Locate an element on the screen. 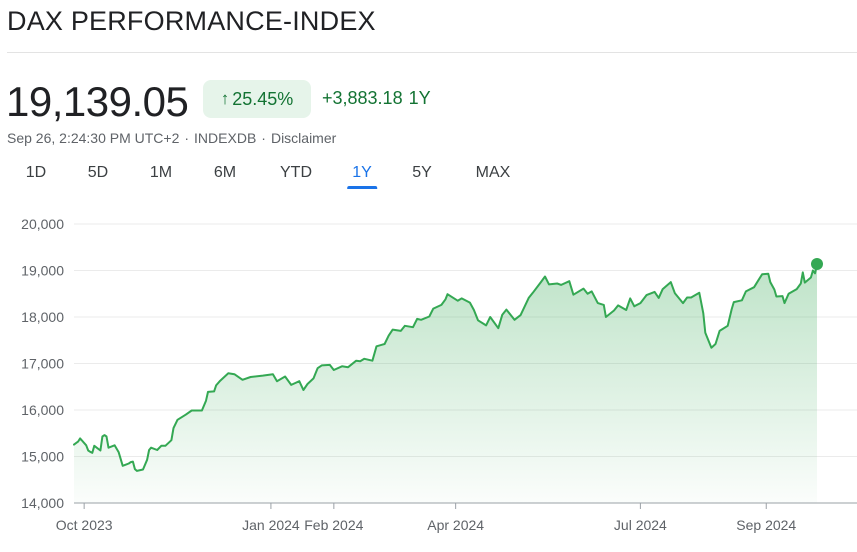 The height and width of the screenshot is (552, 857). tab-1y: 1Y is located at coordinates (362, 174).